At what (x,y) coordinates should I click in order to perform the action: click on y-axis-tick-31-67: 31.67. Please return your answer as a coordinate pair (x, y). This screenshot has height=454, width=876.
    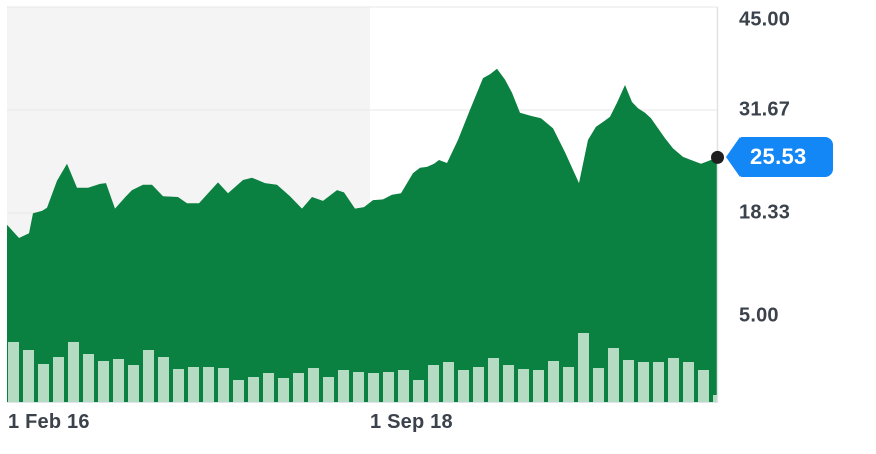
    Looking at the image, I should click on (765, 109).